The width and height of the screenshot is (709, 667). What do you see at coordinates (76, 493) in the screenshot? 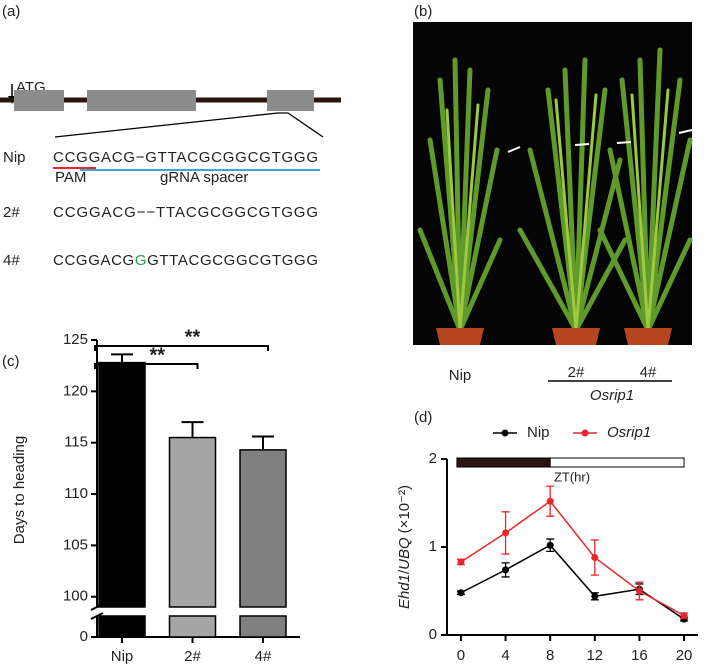
I see `y-tick-label: 110` at bounding box center [76, 493].